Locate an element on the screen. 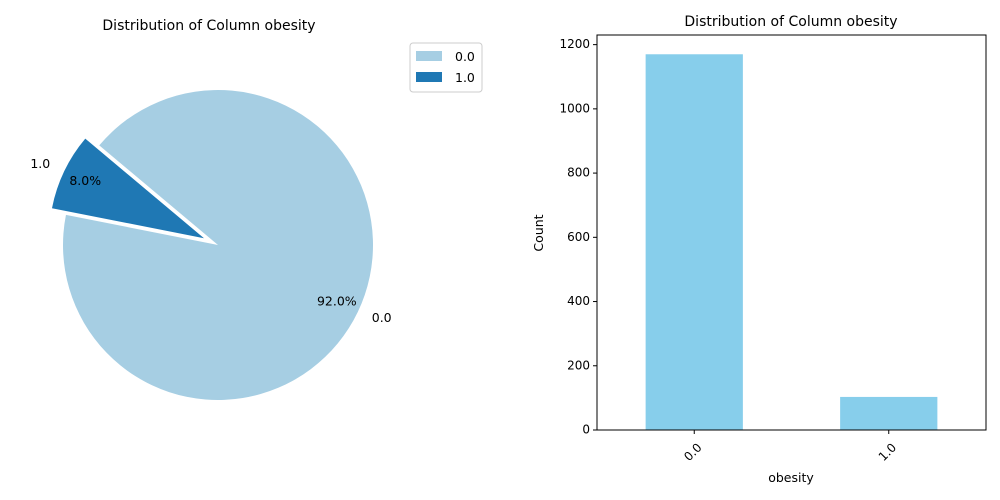 Image resolution: width=1000 pixels, height=500 pixels. y-tick-label: 800 is located at coordinates (578, 173).